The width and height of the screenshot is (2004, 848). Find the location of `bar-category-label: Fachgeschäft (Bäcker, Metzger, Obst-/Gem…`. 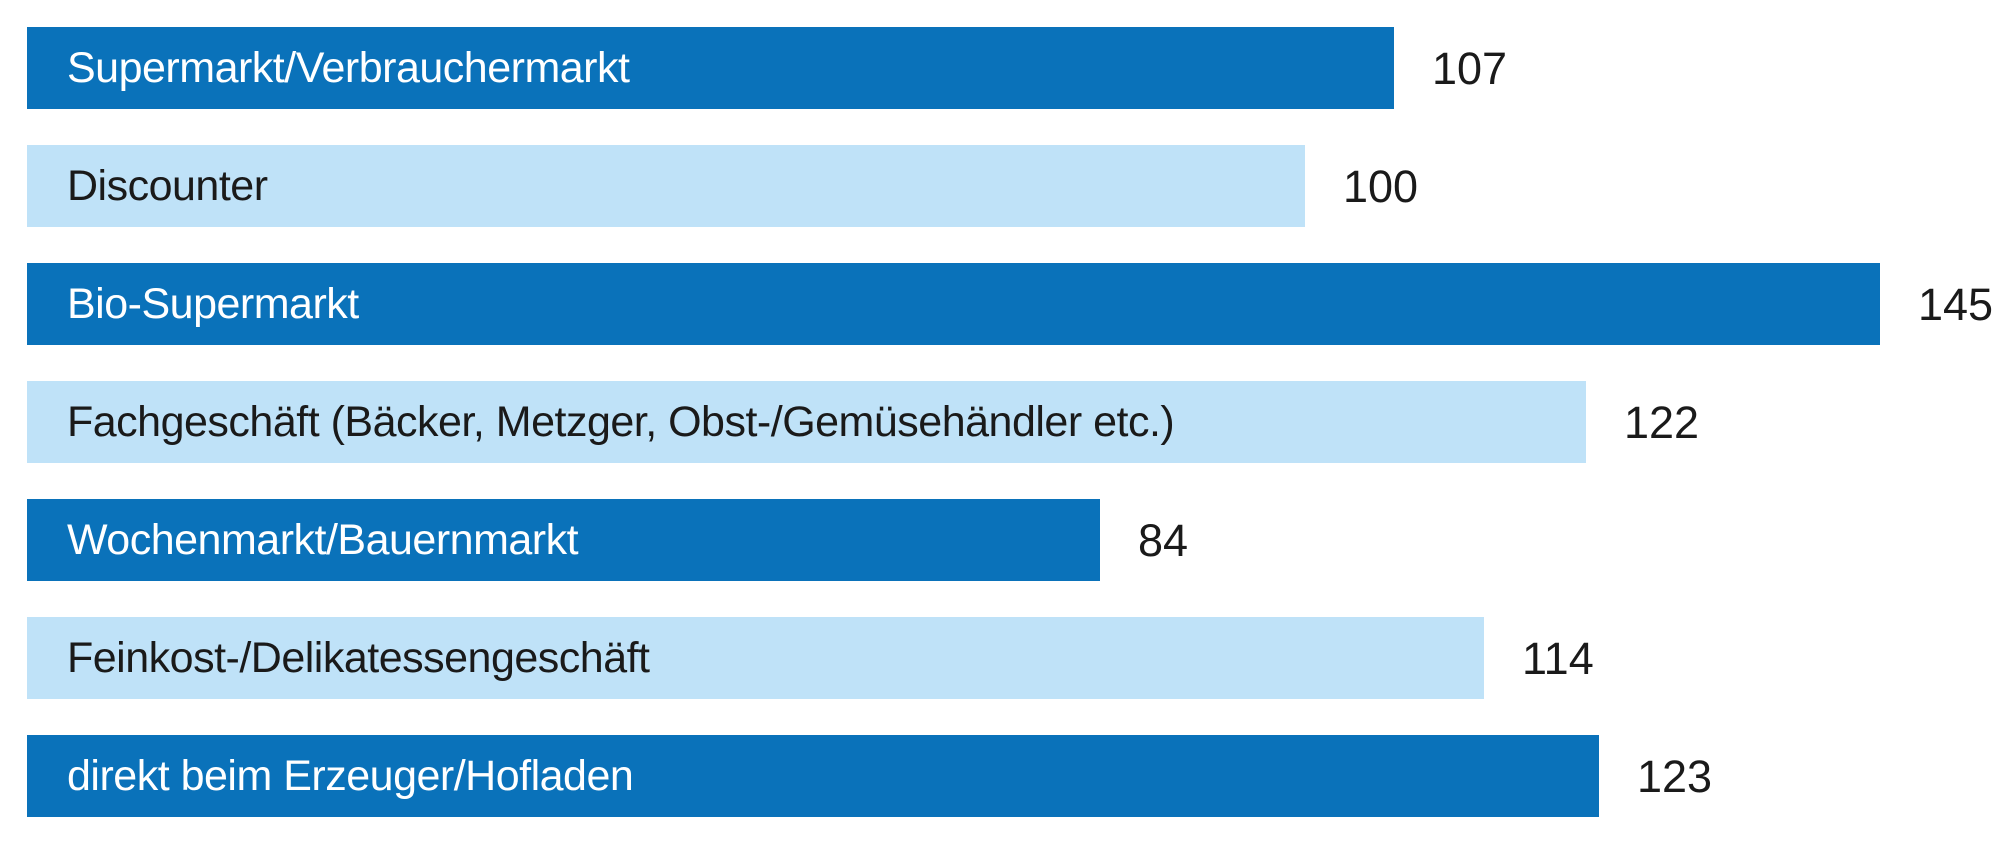

bar-category-label: Fachgeschäft (Bäcker, Metzger, Obst-/Gem… is located at coordinates (621, 421).